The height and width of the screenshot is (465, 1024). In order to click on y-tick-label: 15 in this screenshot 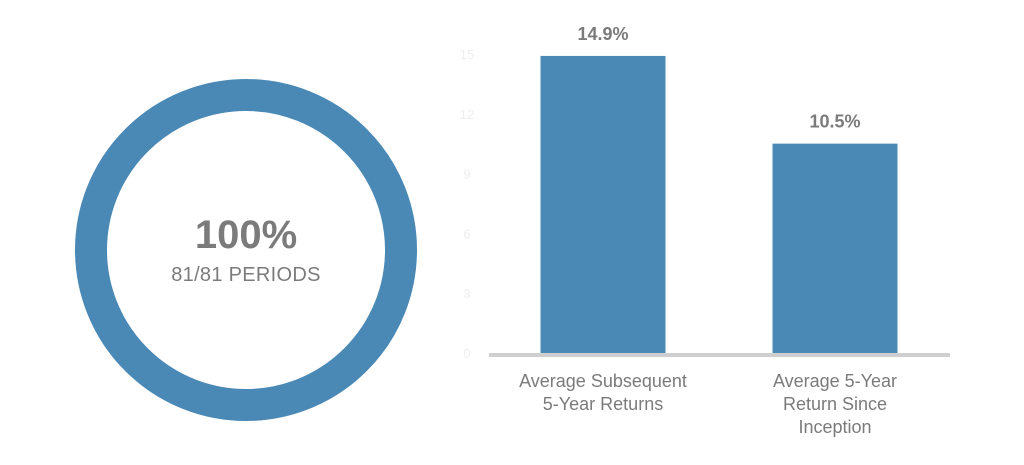, I will do `click(467, 54)`.